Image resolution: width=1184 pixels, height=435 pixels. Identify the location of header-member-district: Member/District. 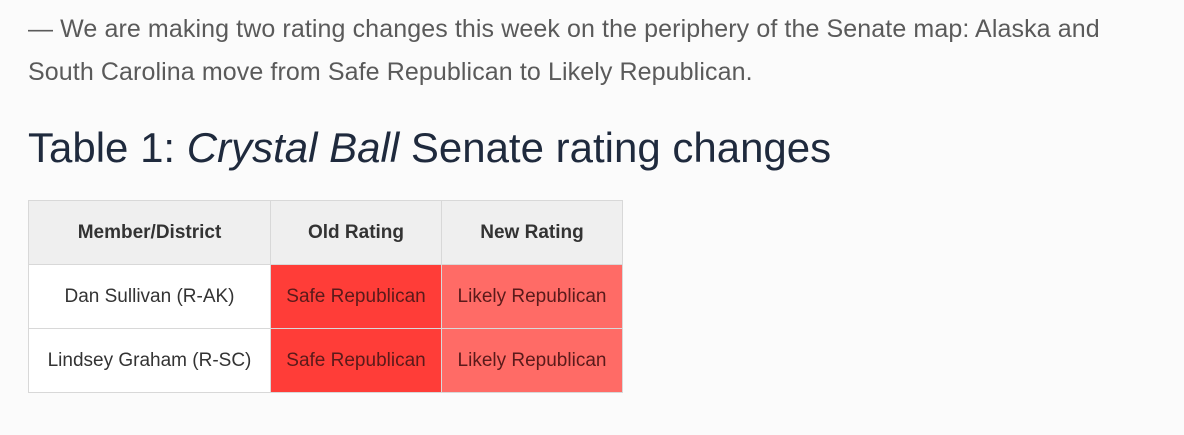
(149, 232).